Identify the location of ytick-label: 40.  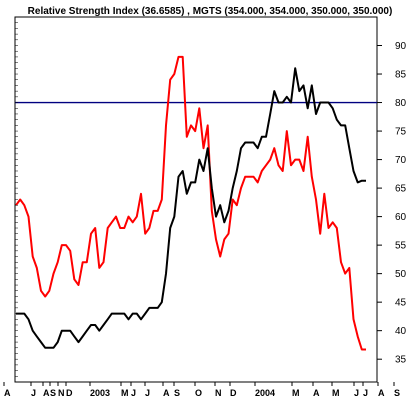
(401, 331).